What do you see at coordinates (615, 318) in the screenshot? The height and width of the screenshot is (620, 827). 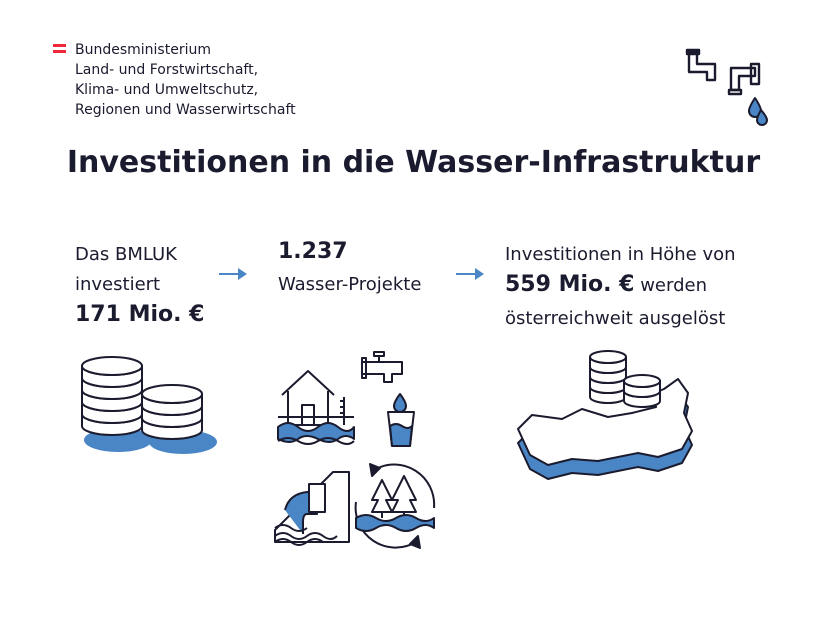 I see `col3-line3: österreichweit ausgelöst` at bounding box center [615, 318].